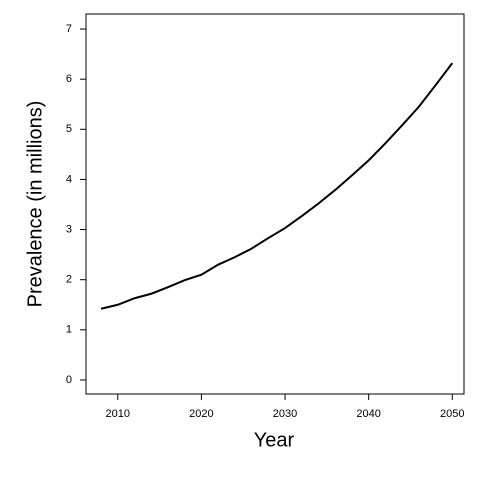  I want to click on y-tick-label: 3, so click(69, 229).